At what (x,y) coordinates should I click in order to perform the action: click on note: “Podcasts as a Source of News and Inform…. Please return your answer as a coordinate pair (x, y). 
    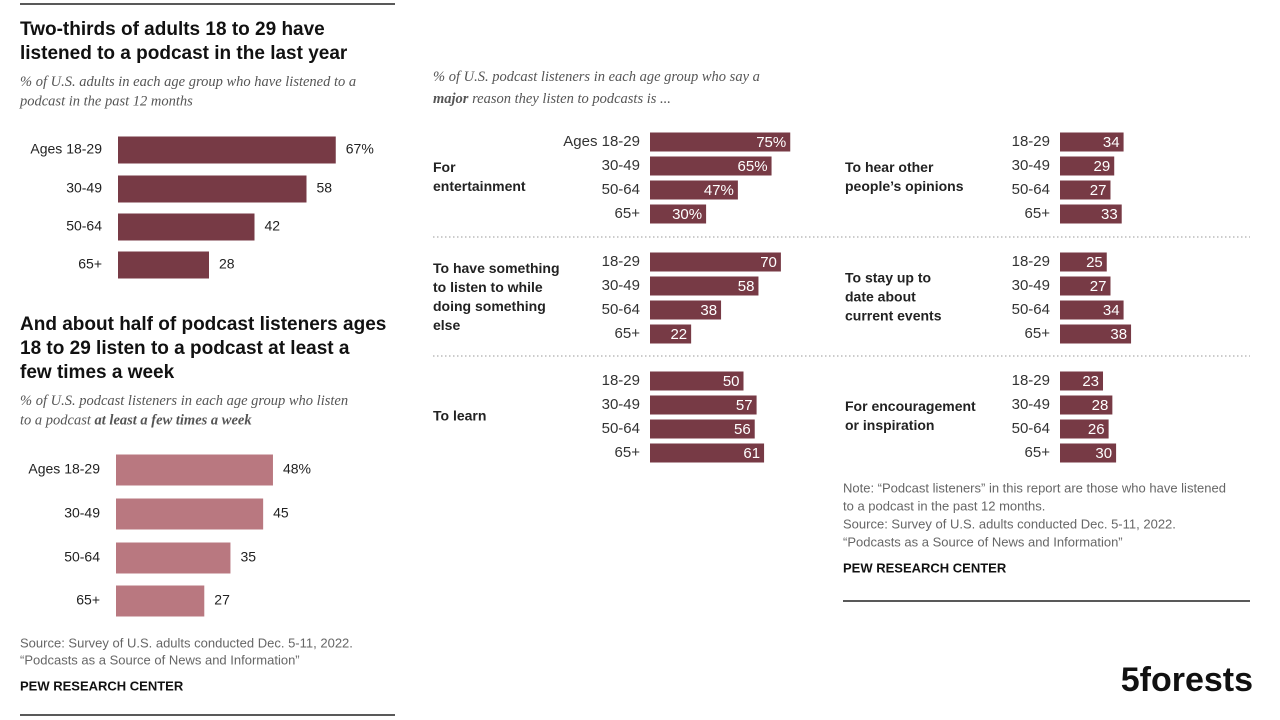
    Looking at the image, I should click on (983, 541).